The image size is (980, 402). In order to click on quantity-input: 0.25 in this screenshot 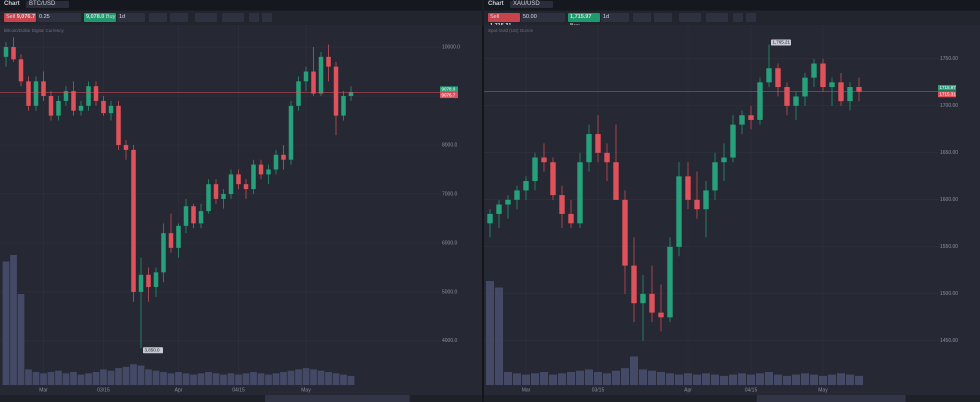, I will do `click(59, 17)`.